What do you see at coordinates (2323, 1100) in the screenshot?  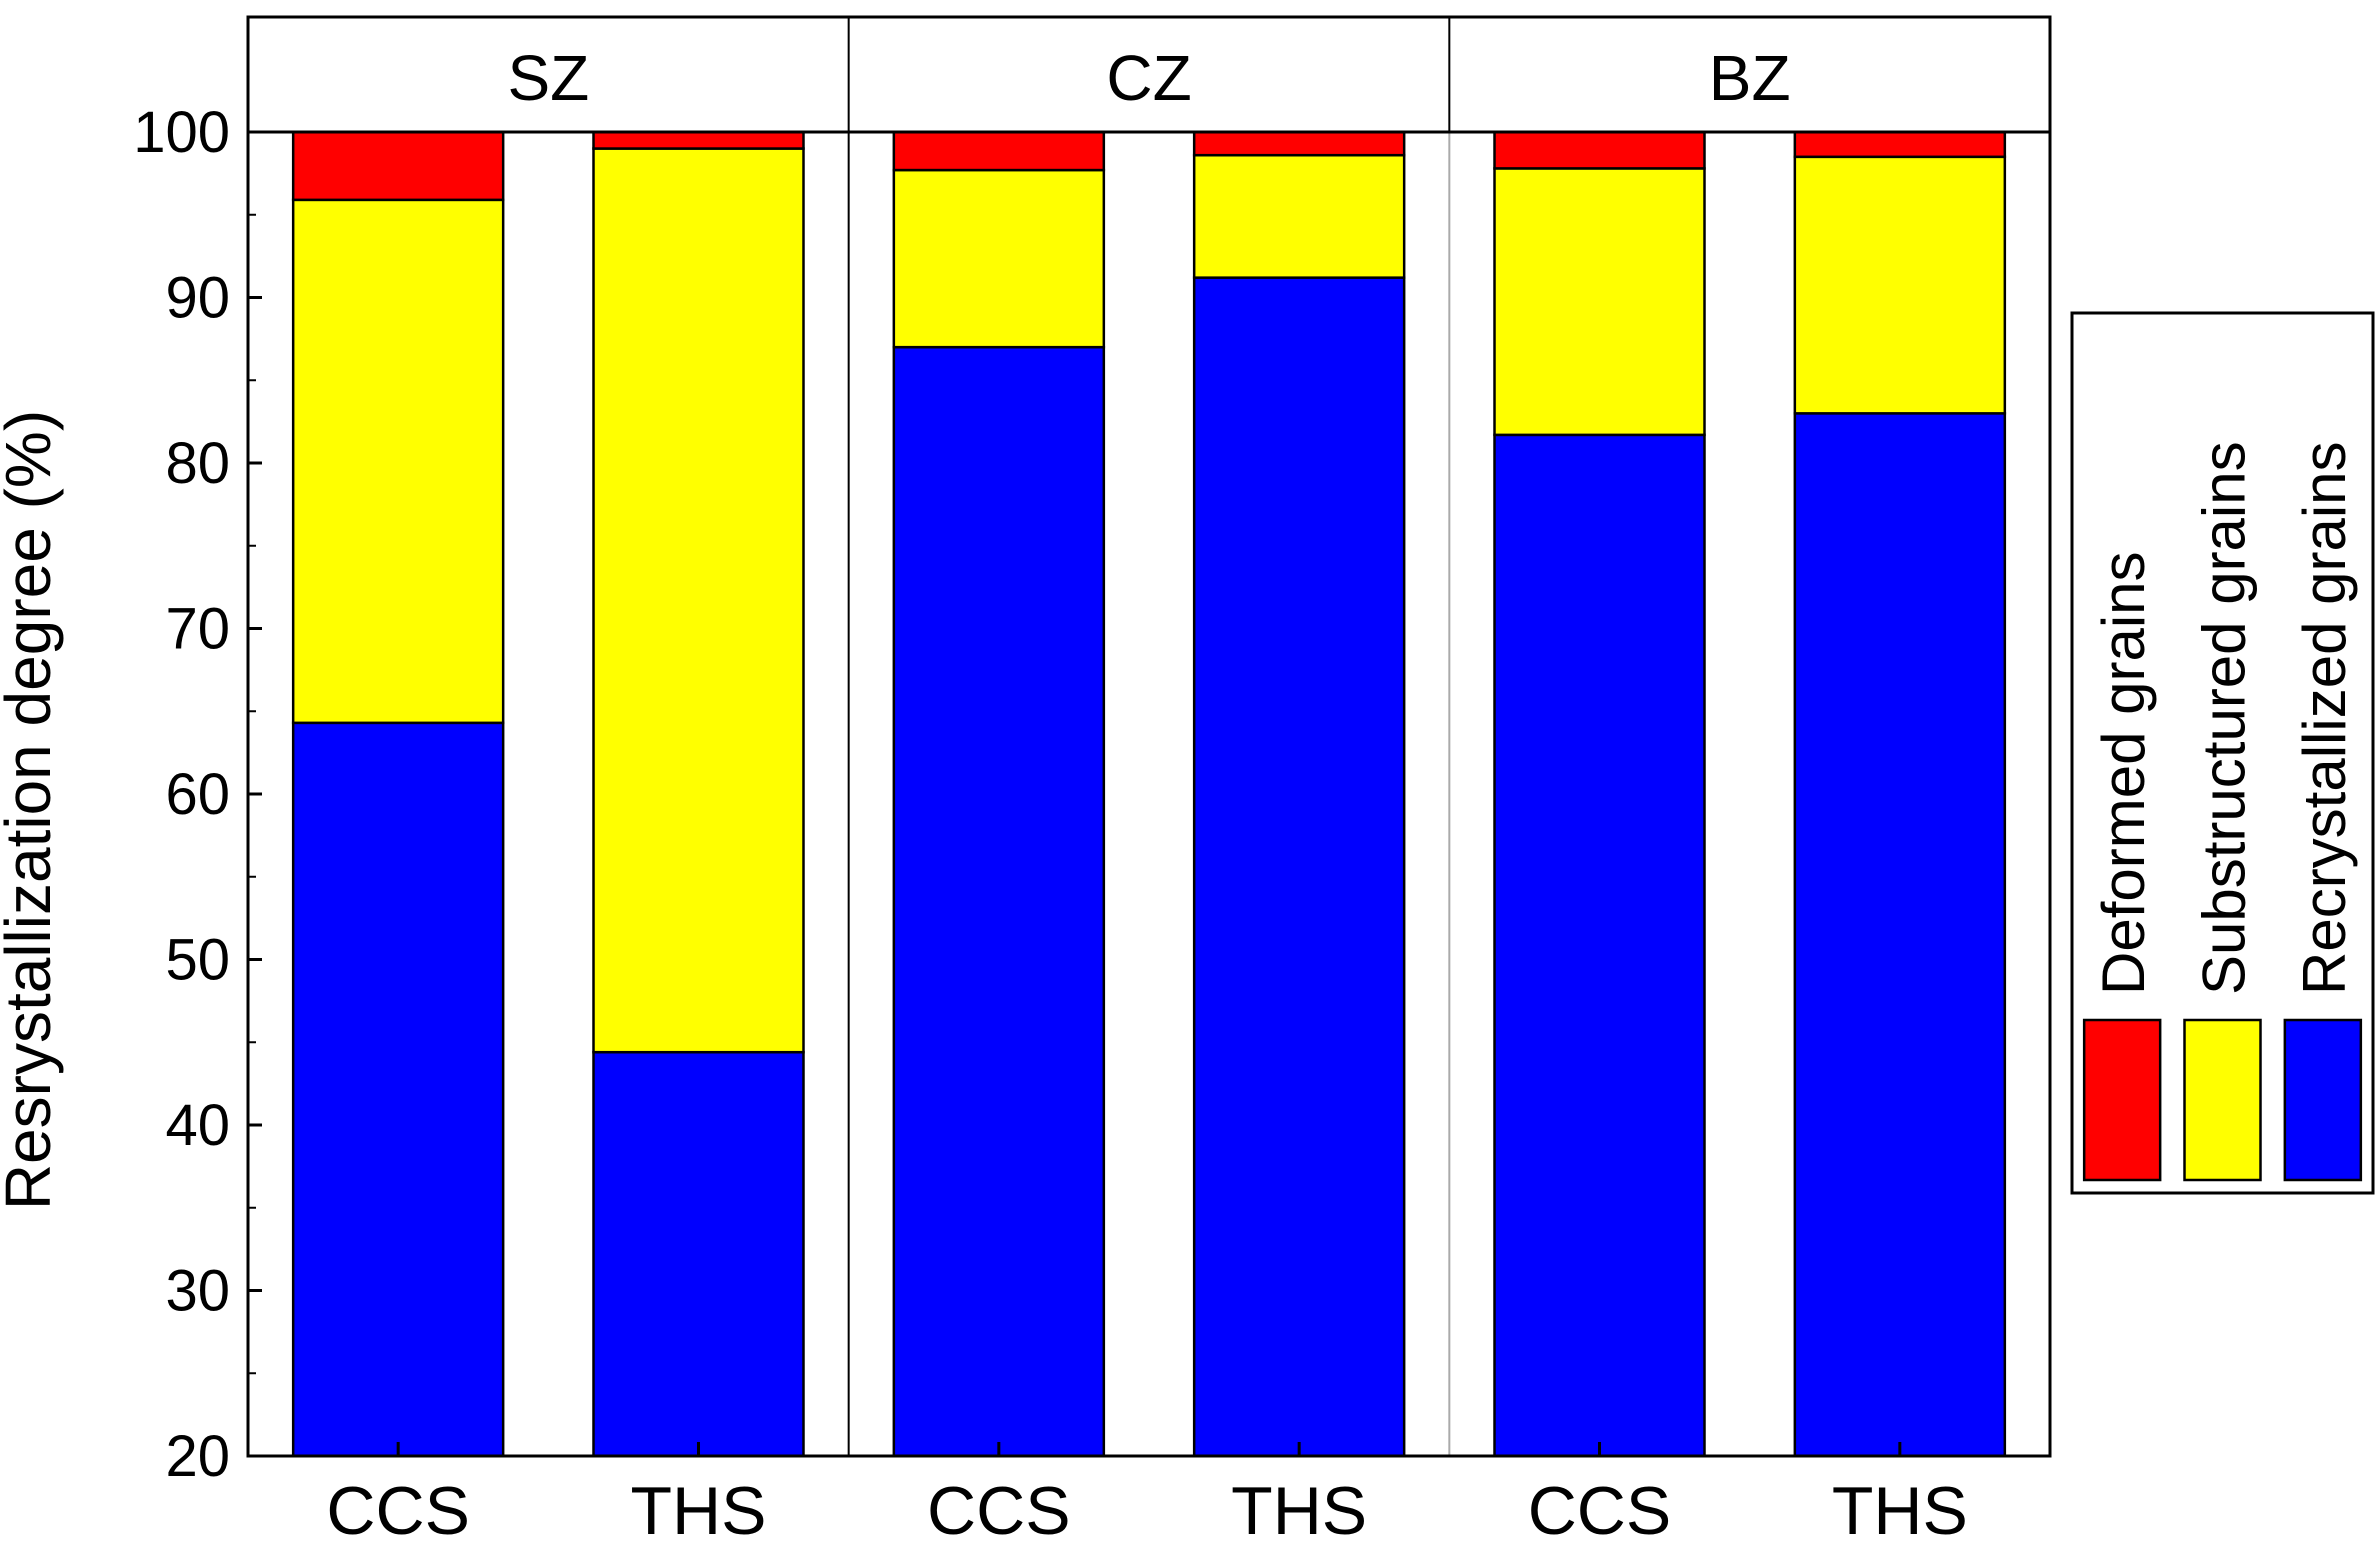 I see `legend-swatch-recrystallized-grains` at bounding box center [2323, 1100].